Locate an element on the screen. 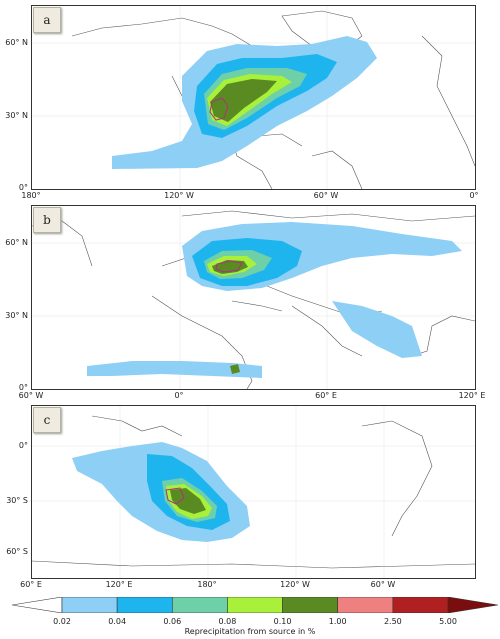 This screenshot has width=500, height=639. source-region-c is located at coordinates (175, 496).